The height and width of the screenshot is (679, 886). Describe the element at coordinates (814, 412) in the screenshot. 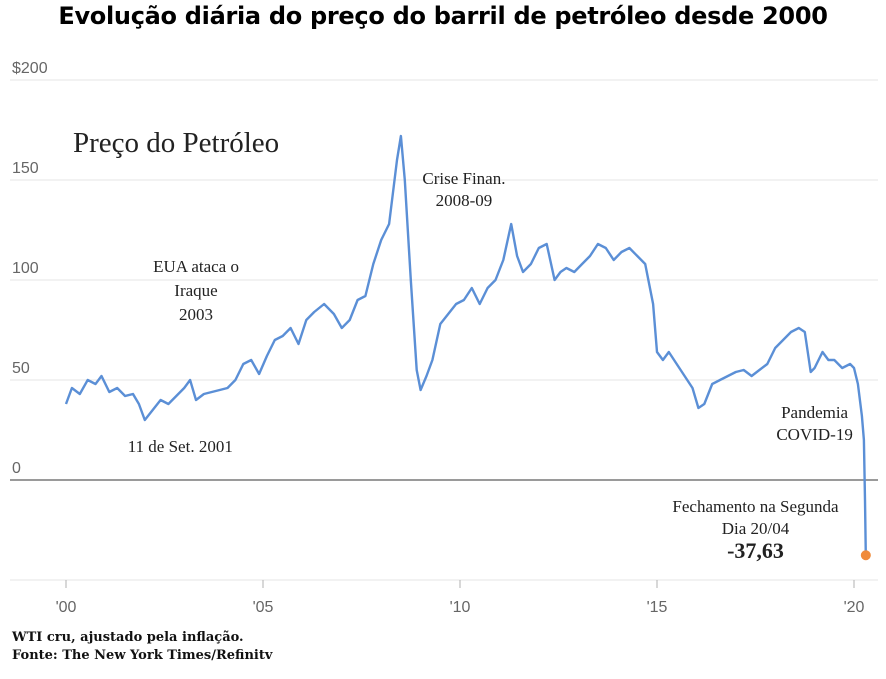

I see `annotation-label: Pandemia` at that location.